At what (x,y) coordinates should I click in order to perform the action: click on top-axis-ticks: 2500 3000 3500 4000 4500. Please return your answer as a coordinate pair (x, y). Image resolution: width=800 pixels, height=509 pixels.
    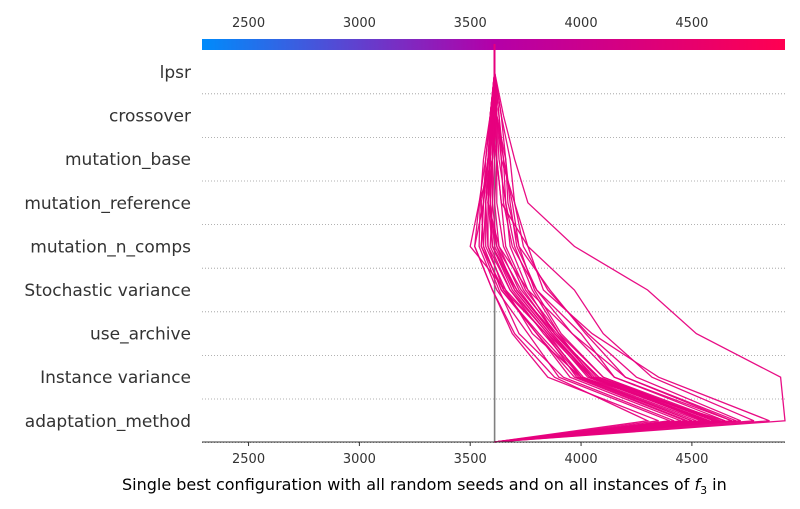
    Looking at the image, I should click on (470, 23).